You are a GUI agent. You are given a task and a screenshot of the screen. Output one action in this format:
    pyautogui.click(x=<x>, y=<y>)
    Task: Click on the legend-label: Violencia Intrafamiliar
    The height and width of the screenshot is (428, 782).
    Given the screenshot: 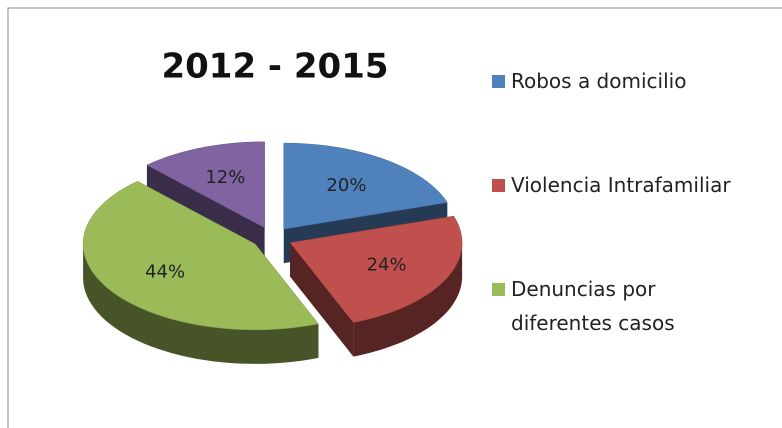 What is the action you would take?
    pyautogui.click(x=621, y=185)
    